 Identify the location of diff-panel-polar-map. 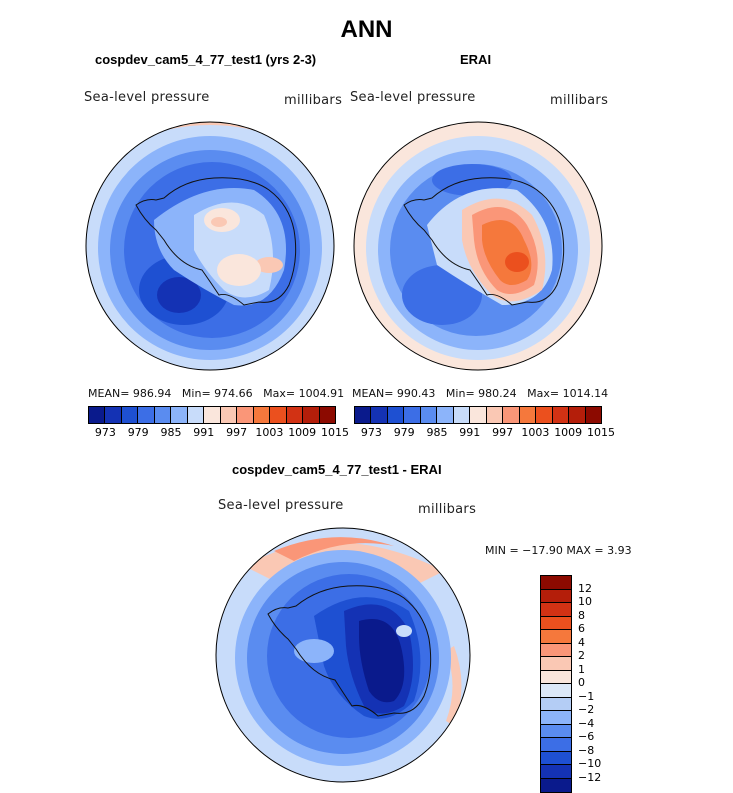
(343, 655).